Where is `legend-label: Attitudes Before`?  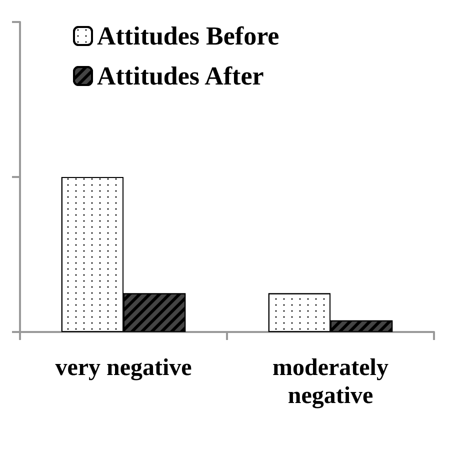
legend-label: Attitudes Before is located at coordinates (188, 36).